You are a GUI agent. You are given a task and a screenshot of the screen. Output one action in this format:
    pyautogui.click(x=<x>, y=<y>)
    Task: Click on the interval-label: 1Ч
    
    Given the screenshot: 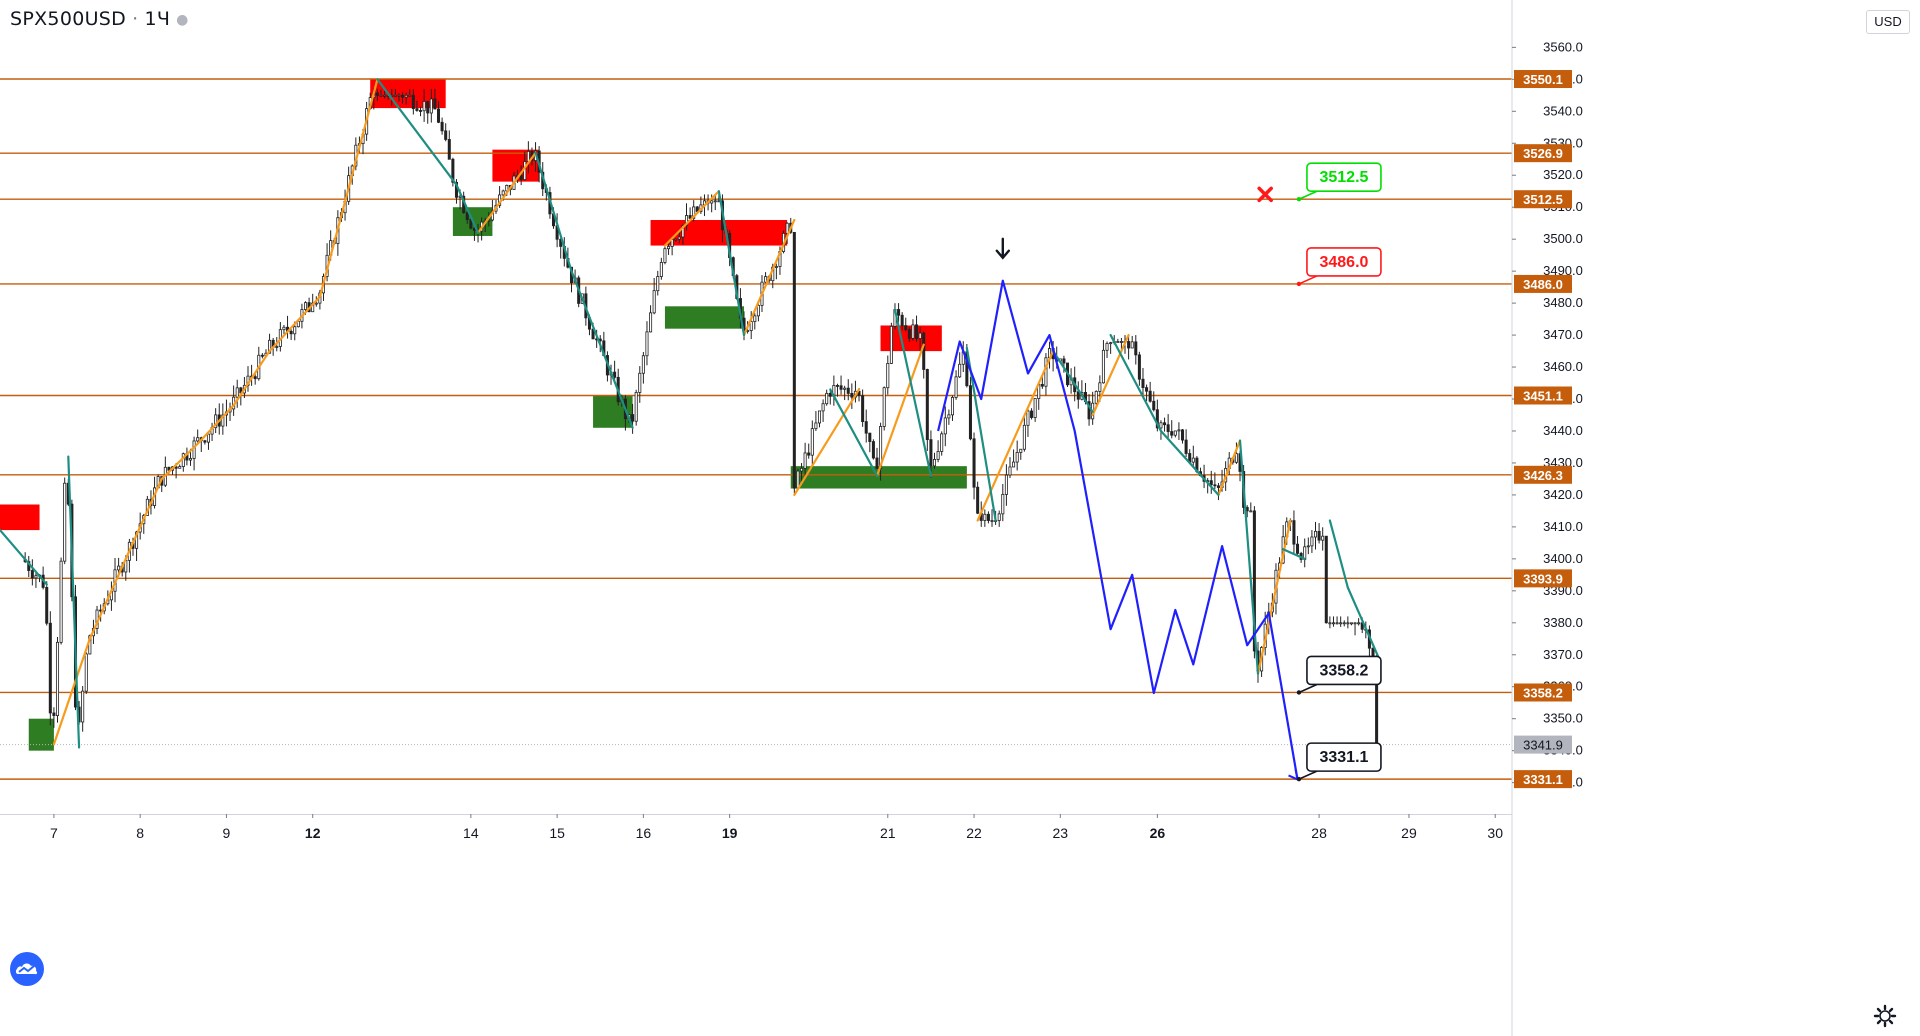 What is the action you would take?
    pyautogui.click(x=157, y=19)
    